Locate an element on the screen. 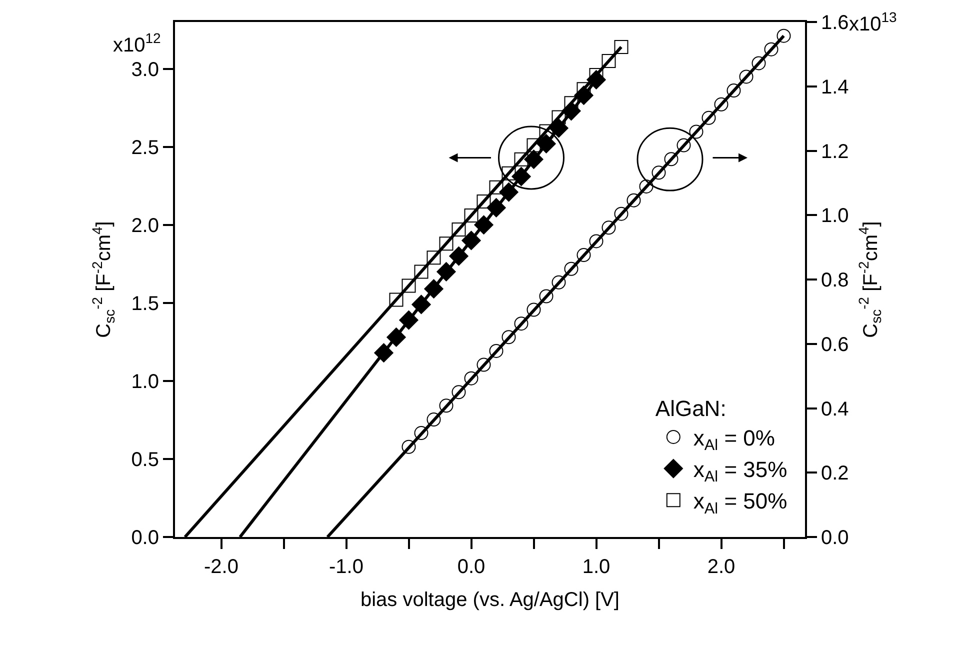  y2-tick-label: 1.0 is located at coordinates (835, 216).